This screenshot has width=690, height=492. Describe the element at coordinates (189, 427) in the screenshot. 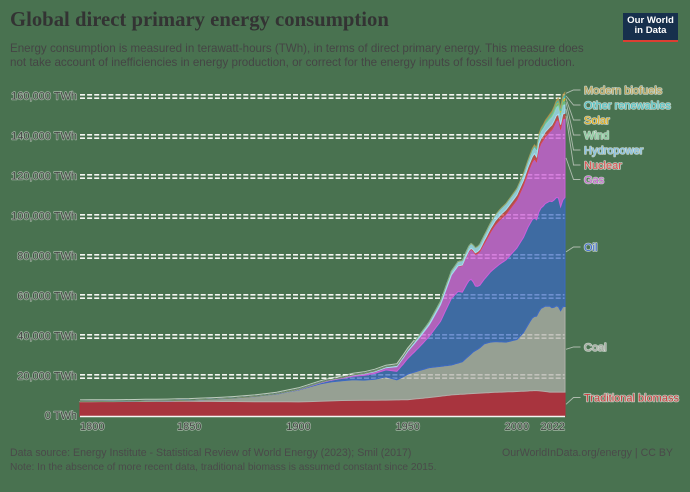

I see `svg-text: 1850` at that location.